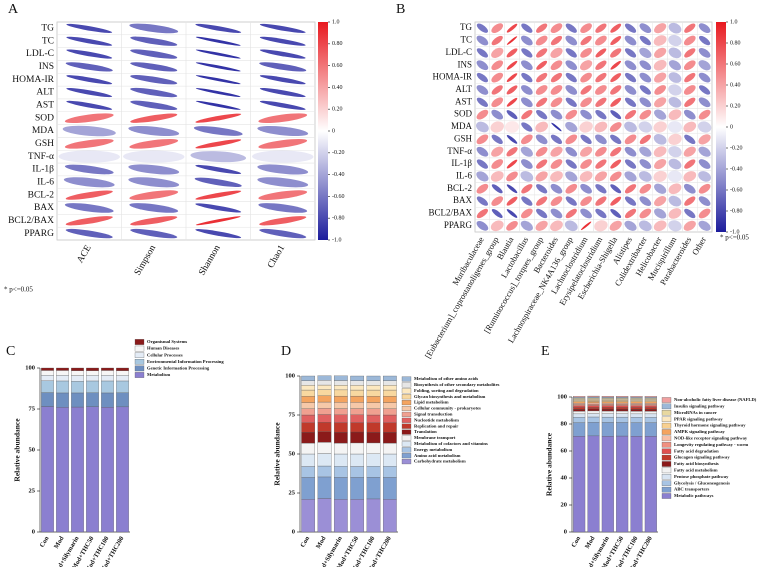 The width and height of the screenshot is (767, 567). I want to click on row-label: PPARG, so click(39, 234).